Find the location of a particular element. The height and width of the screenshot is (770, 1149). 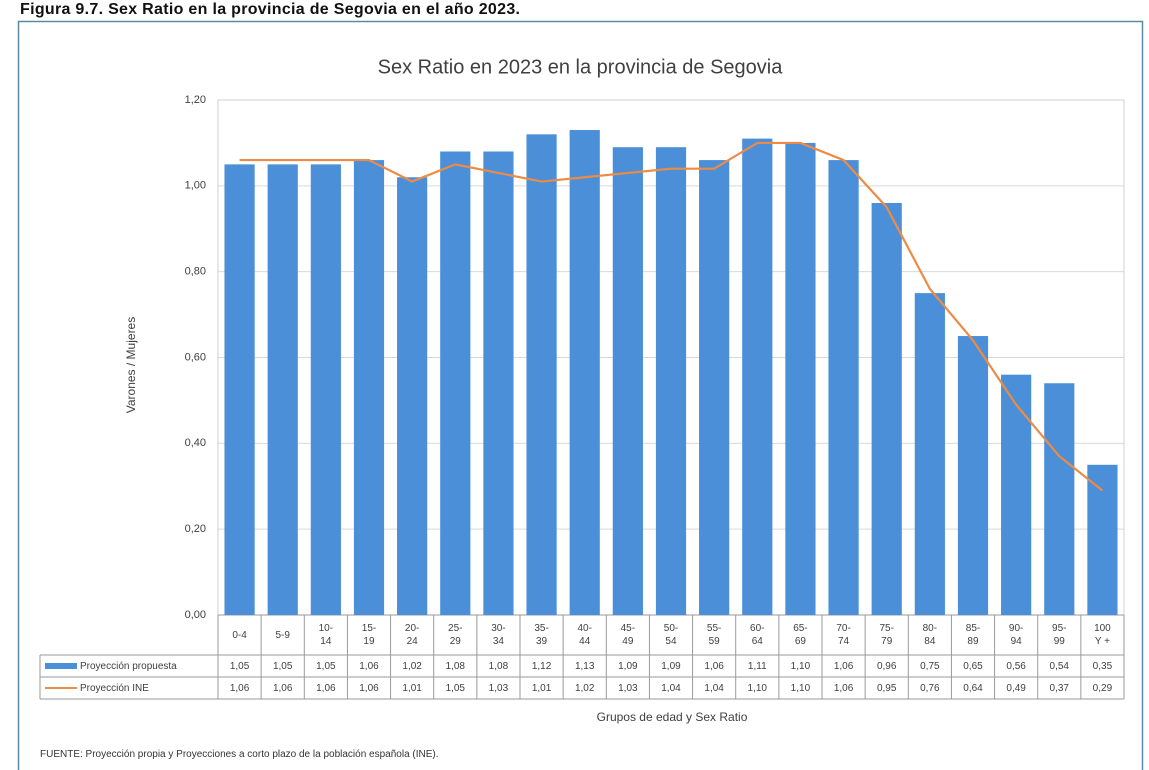

table-value: 0,54 is located at coordinates (1059, 666).